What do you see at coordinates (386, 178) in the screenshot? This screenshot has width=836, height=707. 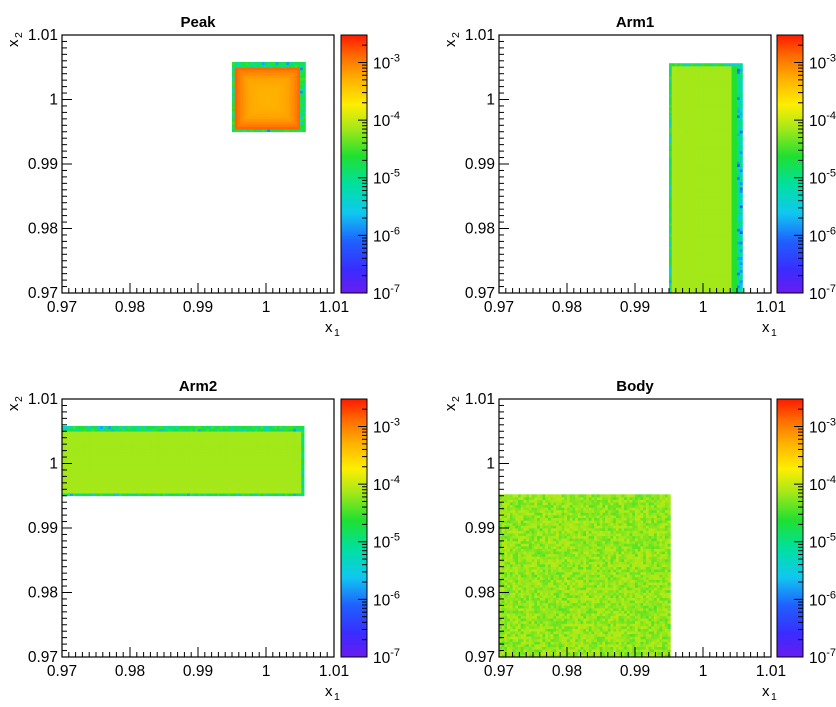 I see `colorbar-label: 10⁻⁵` at bounding box center [386, 178].